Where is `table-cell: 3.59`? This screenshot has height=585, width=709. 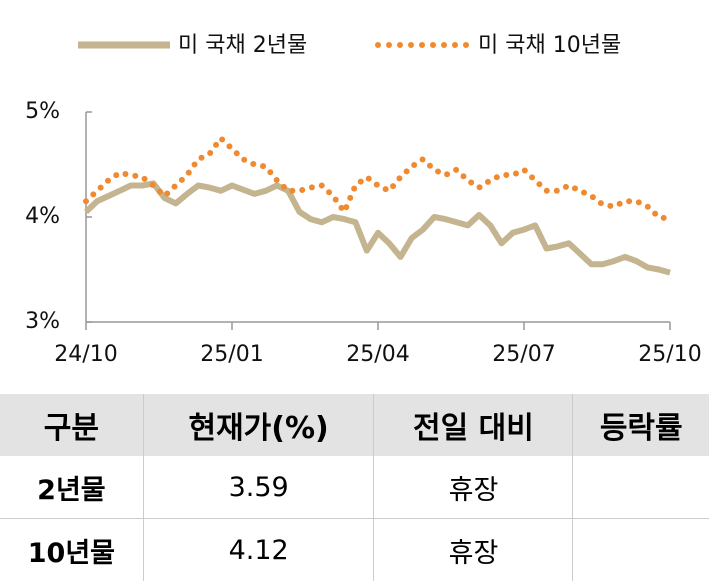 table-cell: 3.59 is located at coordinates (258, 487).